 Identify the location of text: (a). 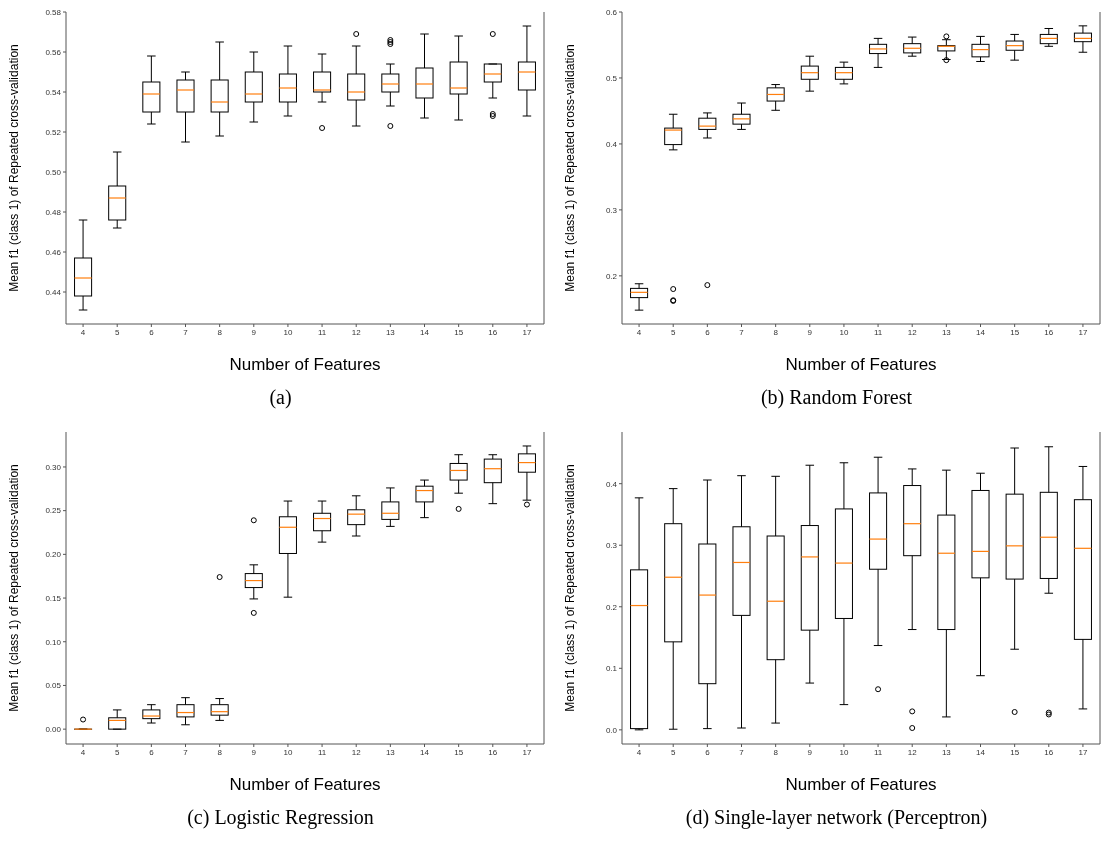
(280, 397).